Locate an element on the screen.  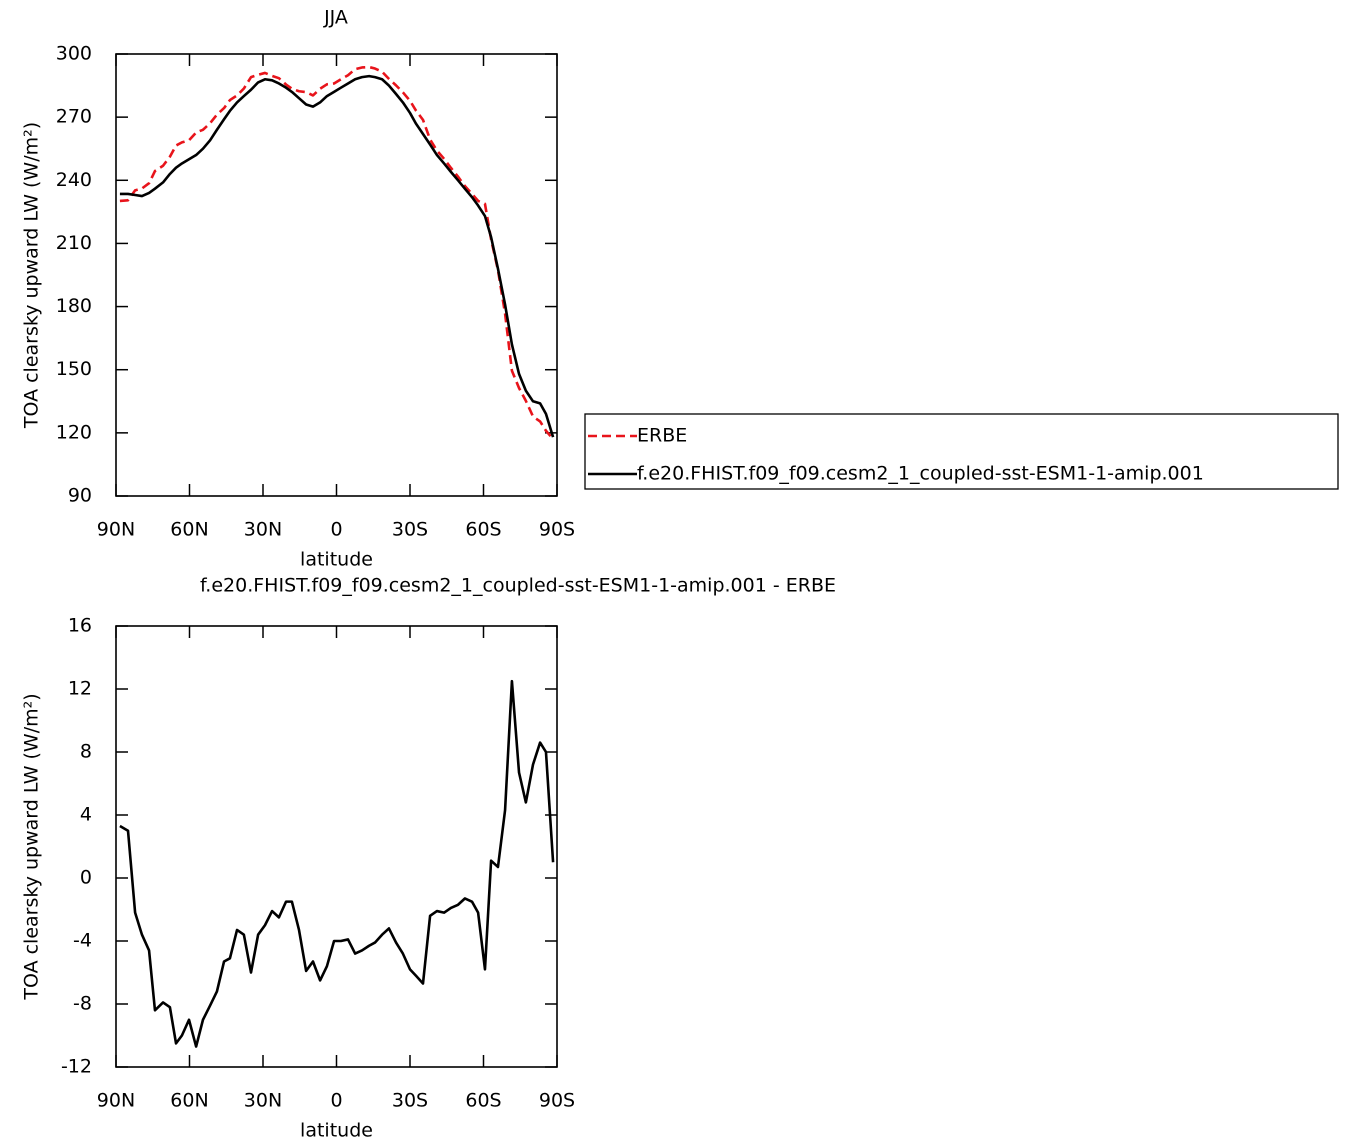
y-tick-label: 8 is located at coordinates (86, 752).